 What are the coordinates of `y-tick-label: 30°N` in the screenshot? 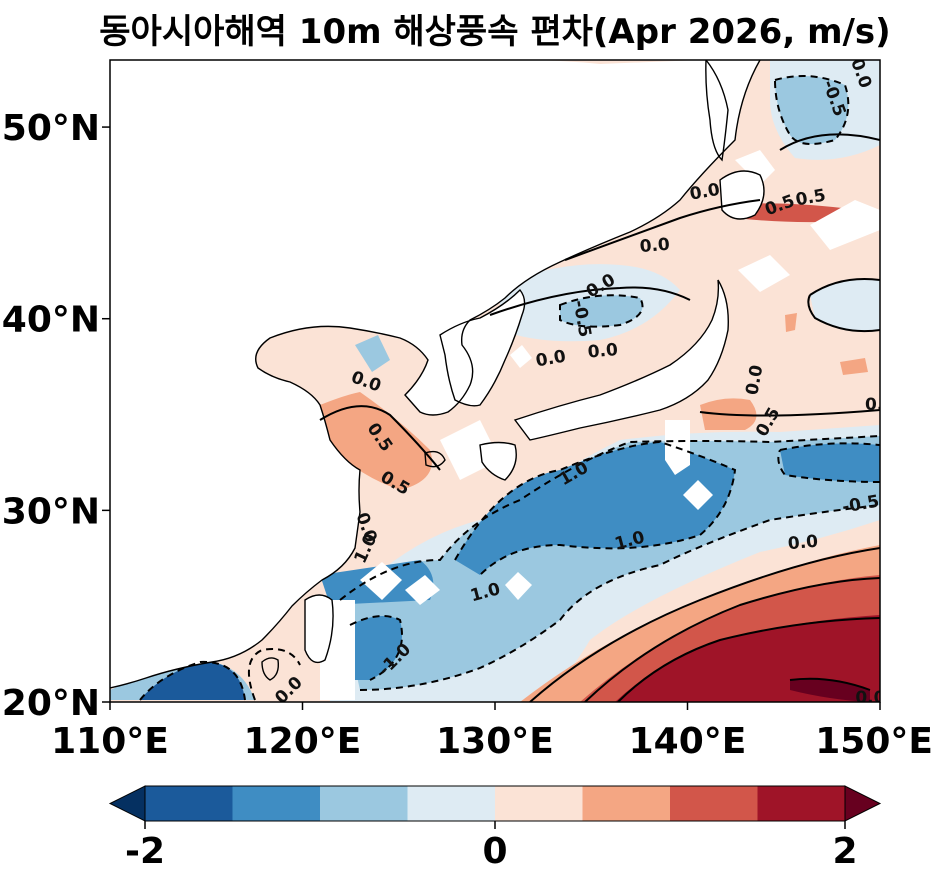 It's located at (51, 511).